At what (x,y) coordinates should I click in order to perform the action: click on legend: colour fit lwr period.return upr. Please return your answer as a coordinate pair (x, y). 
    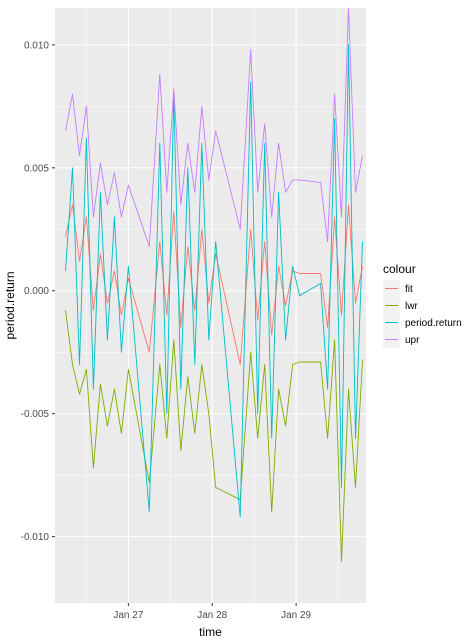
    Looking at the image, I should click on (422, 305).